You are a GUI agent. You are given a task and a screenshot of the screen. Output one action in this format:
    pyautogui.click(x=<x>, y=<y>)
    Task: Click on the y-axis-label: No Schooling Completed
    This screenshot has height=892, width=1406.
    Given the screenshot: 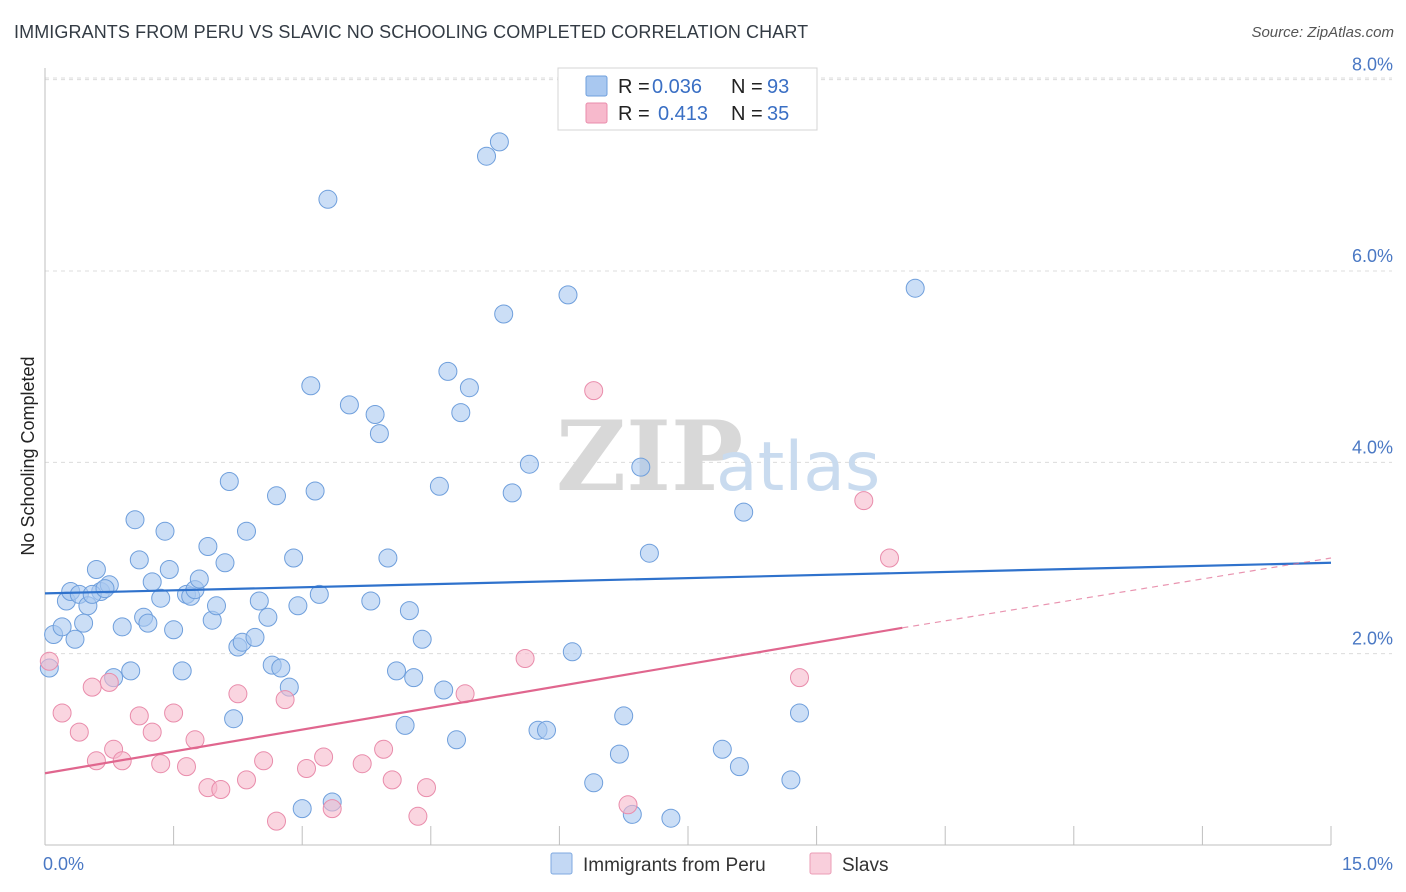 What is the action you would take?
    pyautogui.click(x=28, y=455)
    